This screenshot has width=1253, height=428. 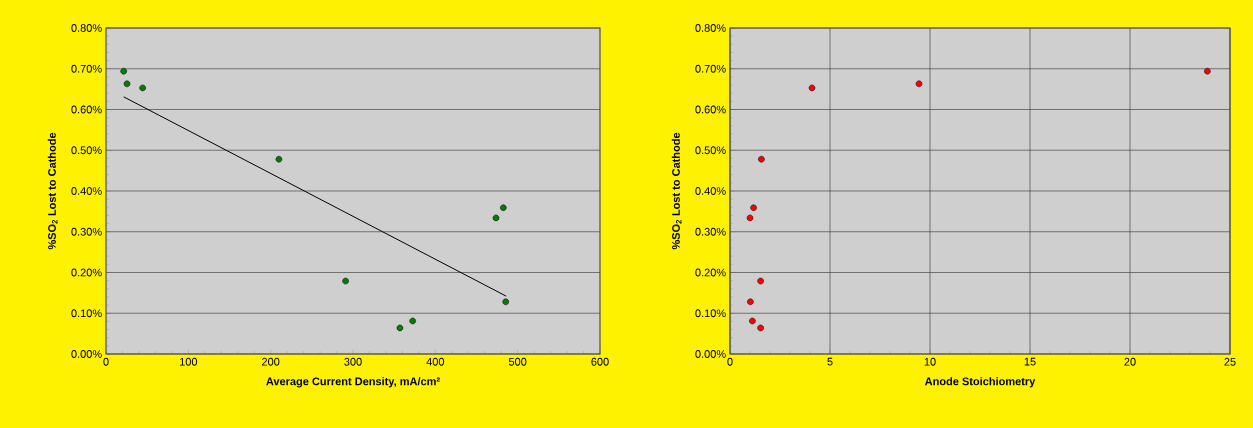 I want to click on x-tick-label: 300, so click(x=353, y=361).